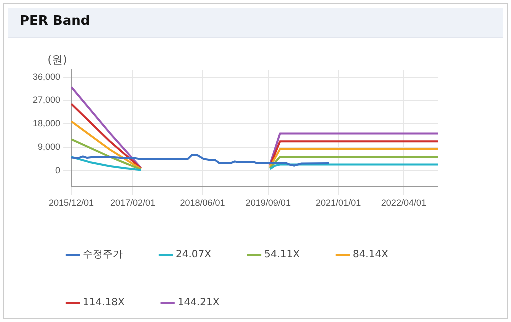 This screenshot has height=322, width=511. I want to click on y-tick-label: 0, so click(58, 171).